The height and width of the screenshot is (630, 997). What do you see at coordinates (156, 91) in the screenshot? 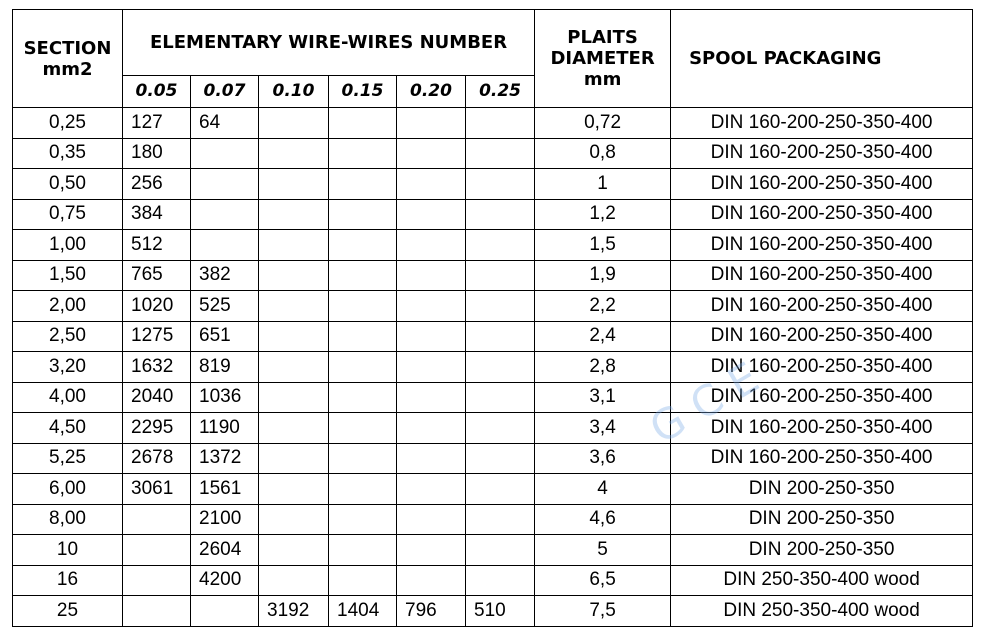
I see `wire-size-header: 0.05` at bounding box center [156, 91].